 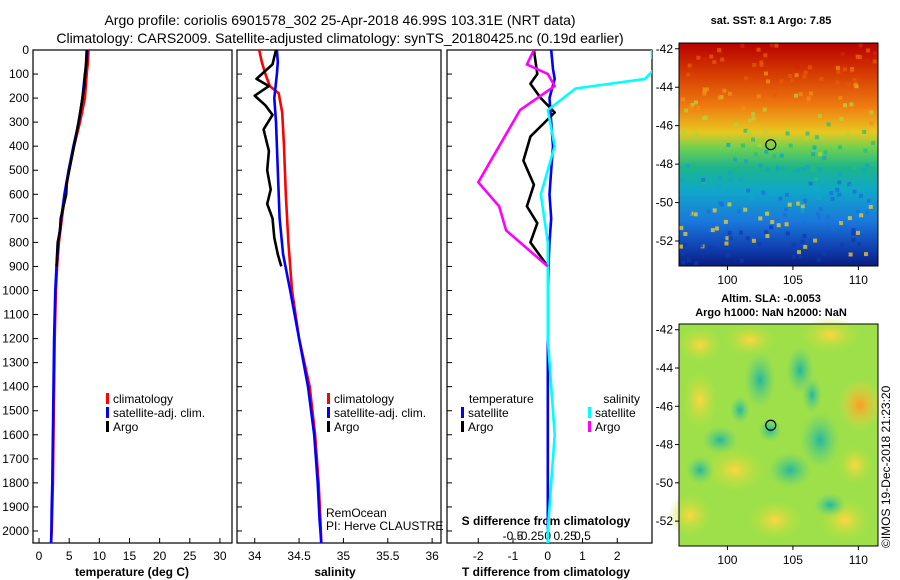 What do you see at coordinates (621, 399) in the screenshot?
I see `legend-title-salinity: salinity` at bounding box center [621, 399].